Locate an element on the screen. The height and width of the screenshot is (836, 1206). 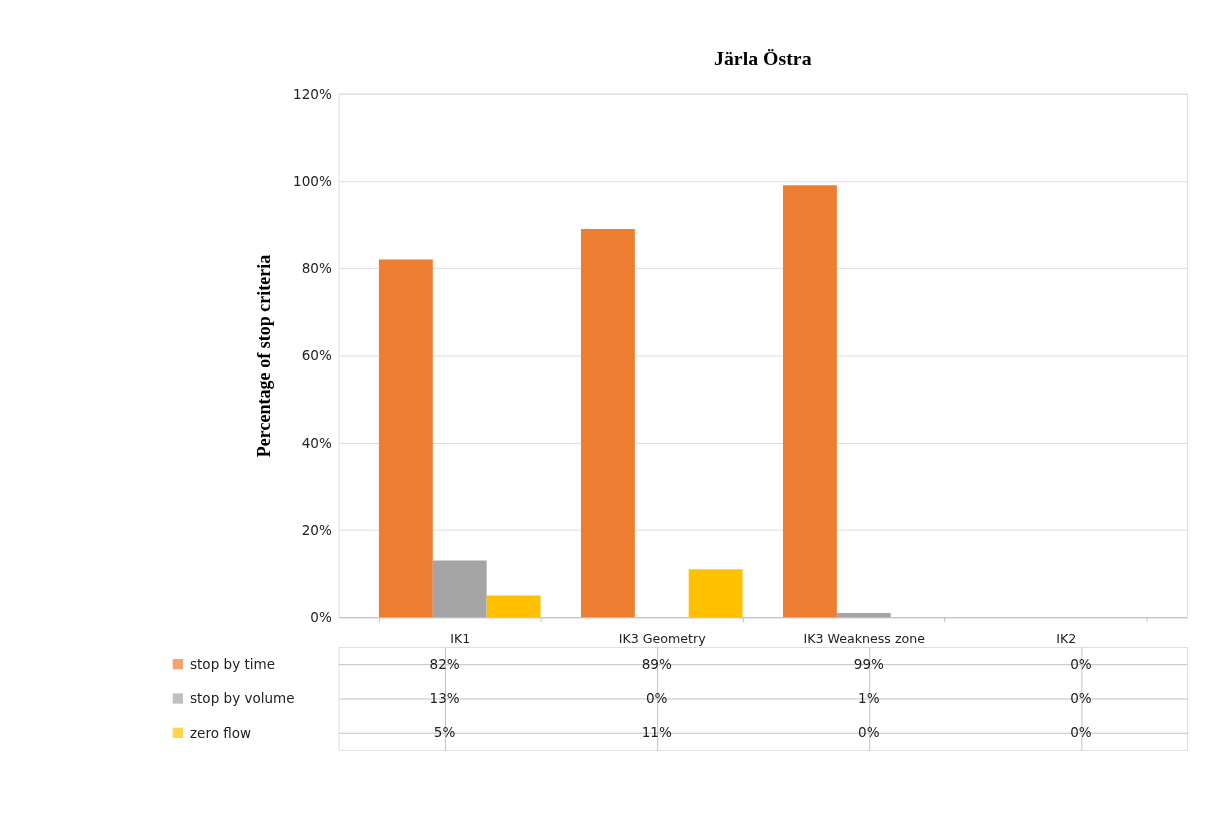
legend-label: stop by time is located at coordinates (233, 664).